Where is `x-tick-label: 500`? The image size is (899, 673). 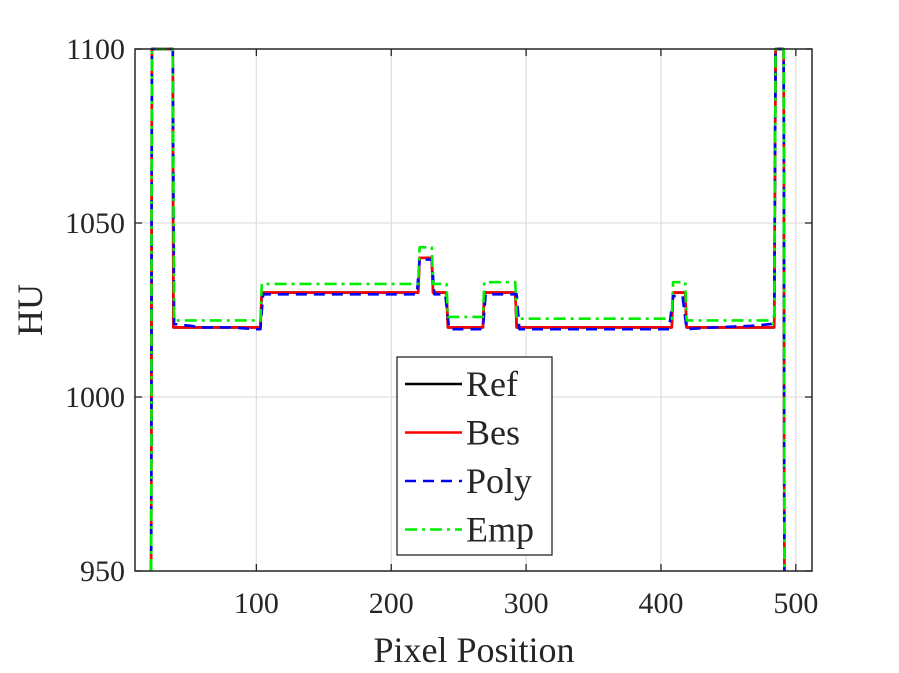
x-tick-label: 500 is located at coordinates (795, 603).